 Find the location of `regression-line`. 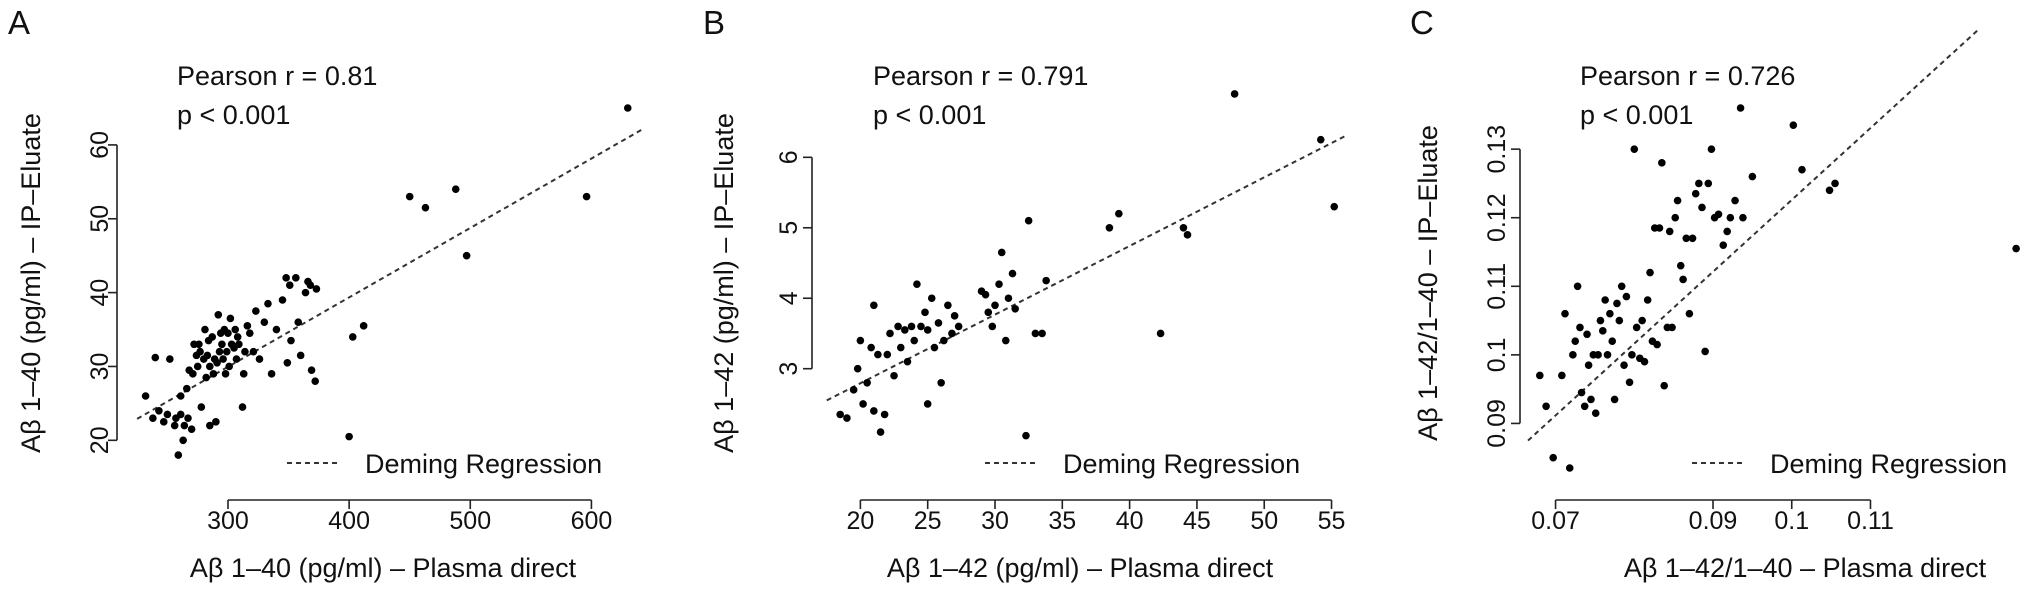

regression-line is located at coordinates (390, 273).